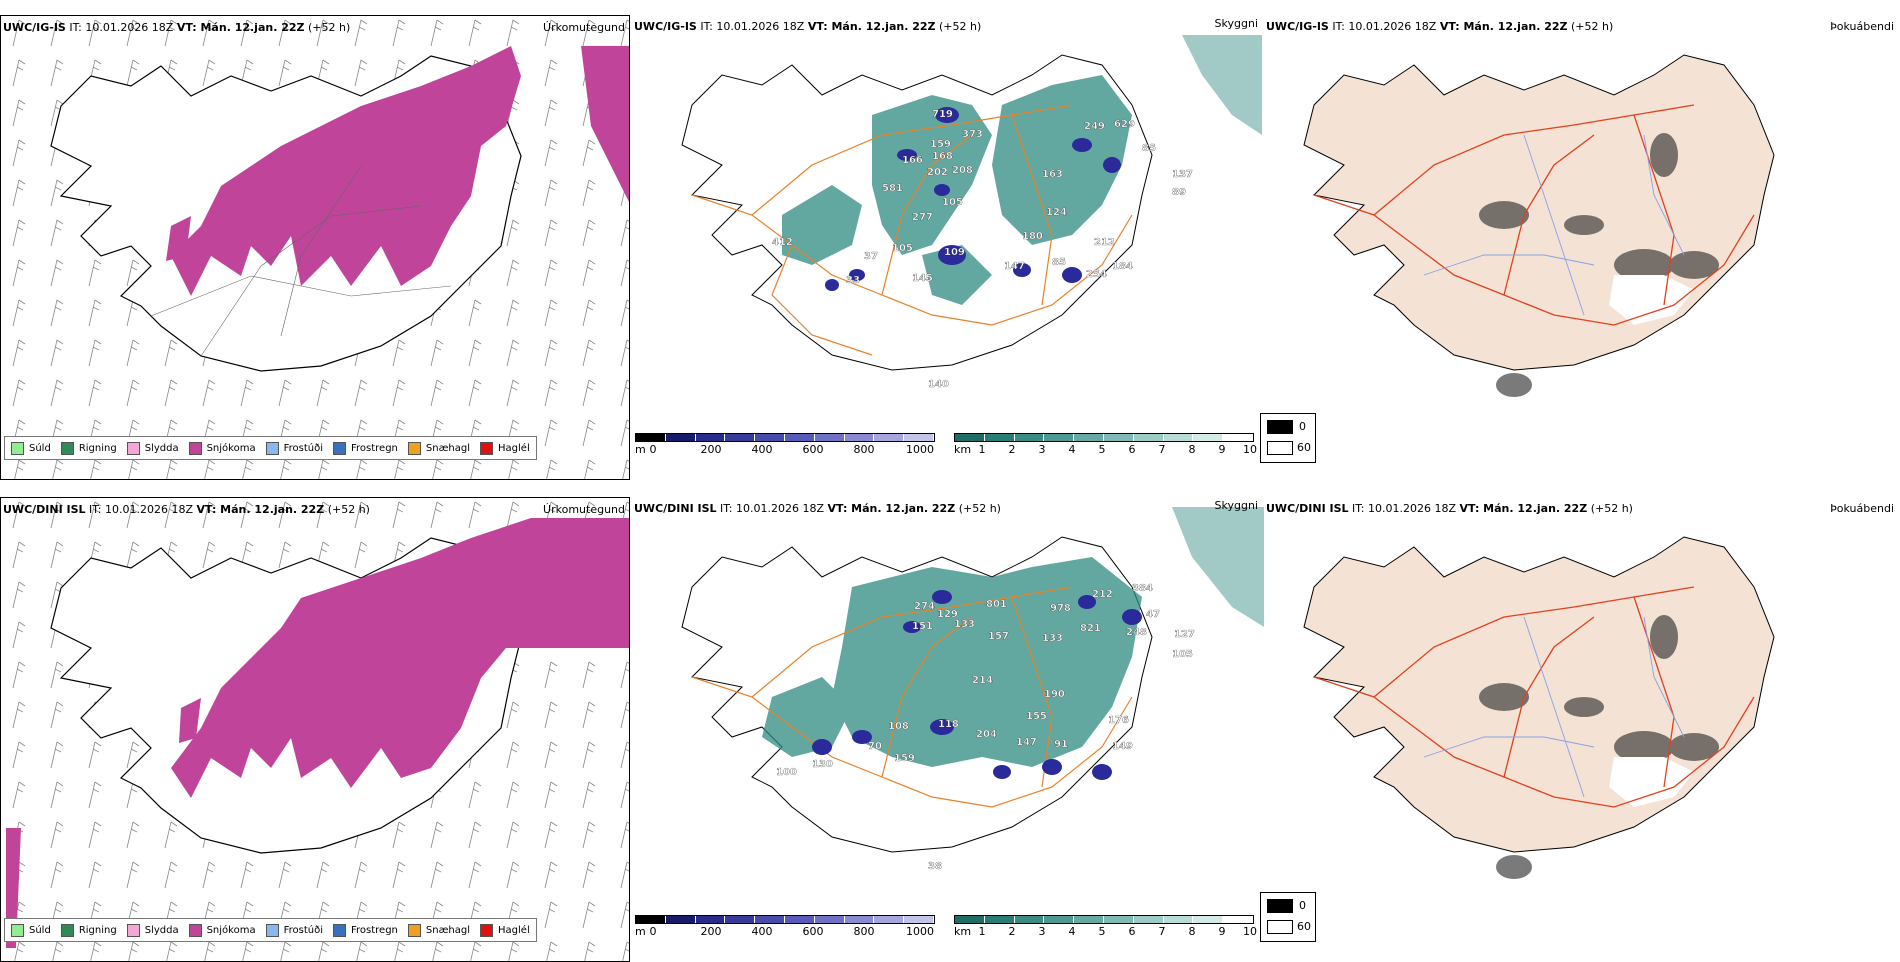 The image size is (1900, 962). What do you see at coordinates (365, 930) in the screenshot?
I see `legend-item: Frostregn` at bounding box center [365, 930].